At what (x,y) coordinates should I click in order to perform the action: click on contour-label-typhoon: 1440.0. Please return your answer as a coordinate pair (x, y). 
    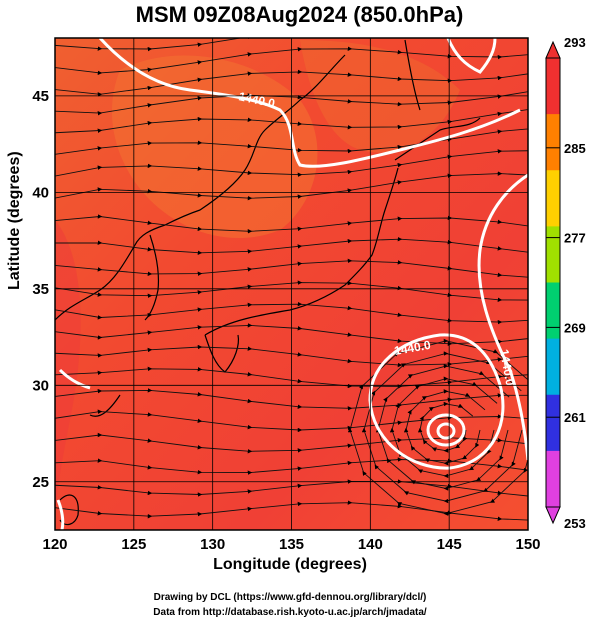
    Looking at the image, I should click on (412, 348).